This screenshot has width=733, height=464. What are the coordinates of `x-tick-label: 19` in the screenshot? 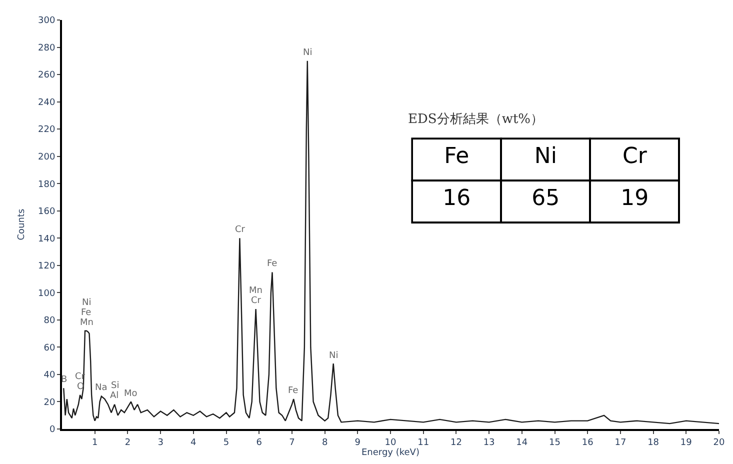 It's located at (686, 443).